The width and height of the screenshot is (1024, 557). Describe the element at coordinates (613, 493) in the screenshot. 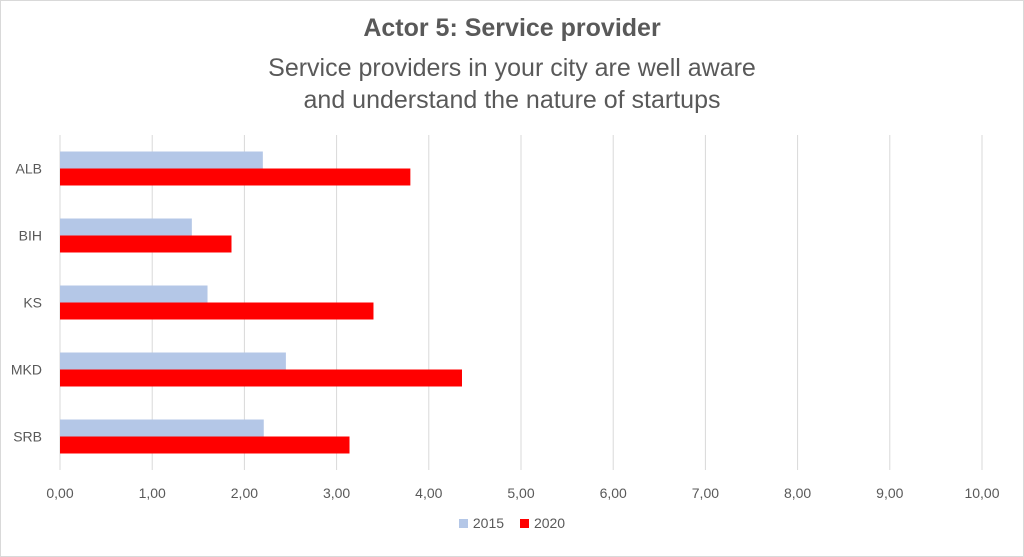

I see `x-tick-label: 6,00` at that location.